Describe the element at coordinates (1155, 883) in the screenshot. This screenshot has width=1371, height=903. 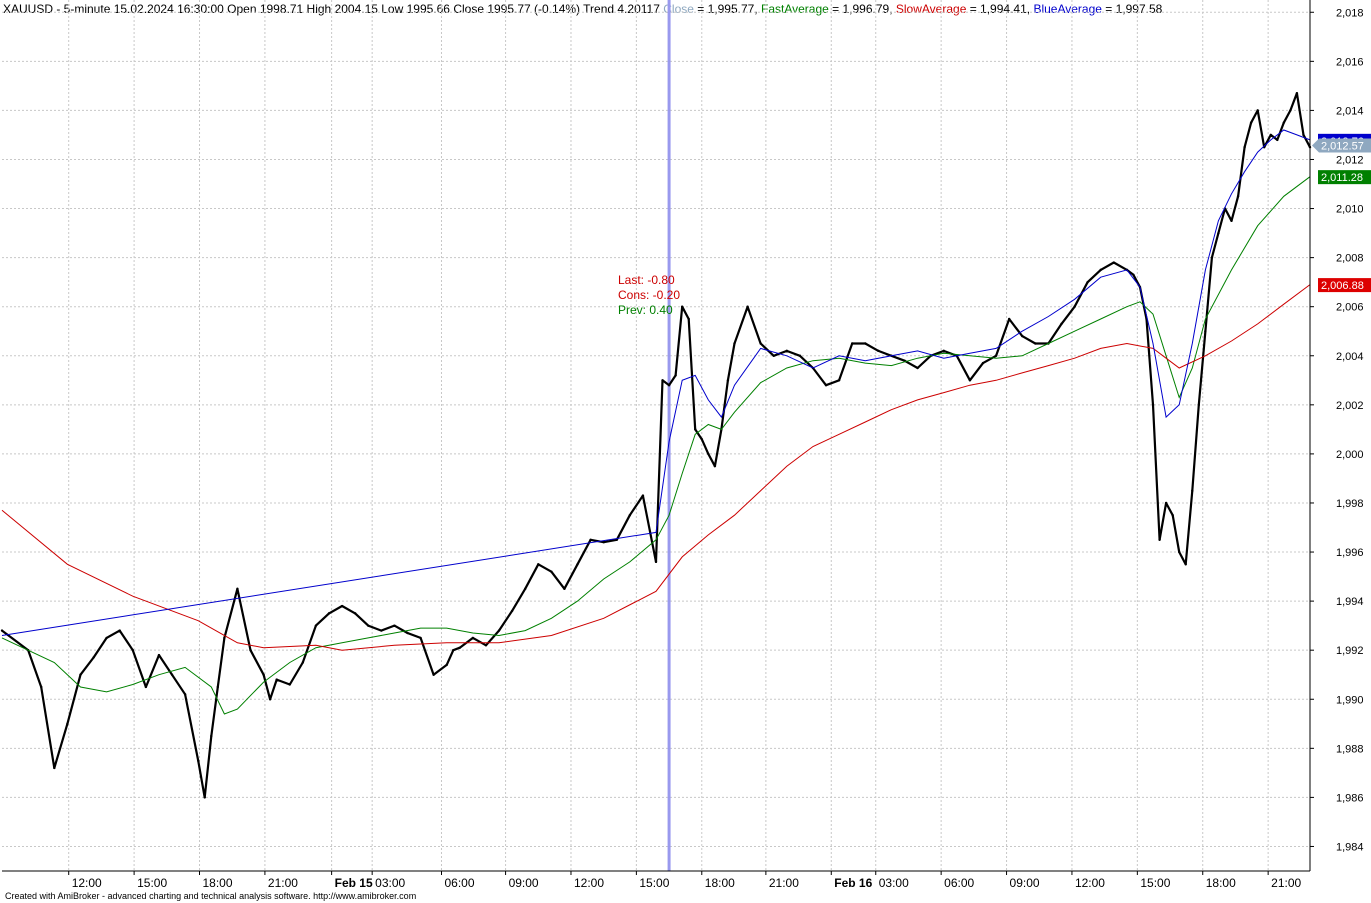
I see `x-tick-label-17: 15:00` at that location.